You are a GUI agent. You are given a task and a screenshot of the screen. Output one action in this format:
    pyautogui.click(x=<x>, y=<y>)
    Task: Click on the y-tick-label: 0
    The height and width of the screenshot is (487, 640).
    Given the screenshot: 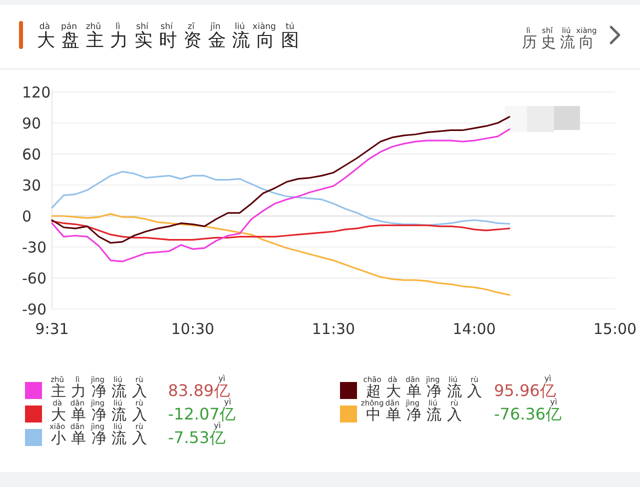 What is the action you would take?
    pyautogui.click(x=27, y=217)
    